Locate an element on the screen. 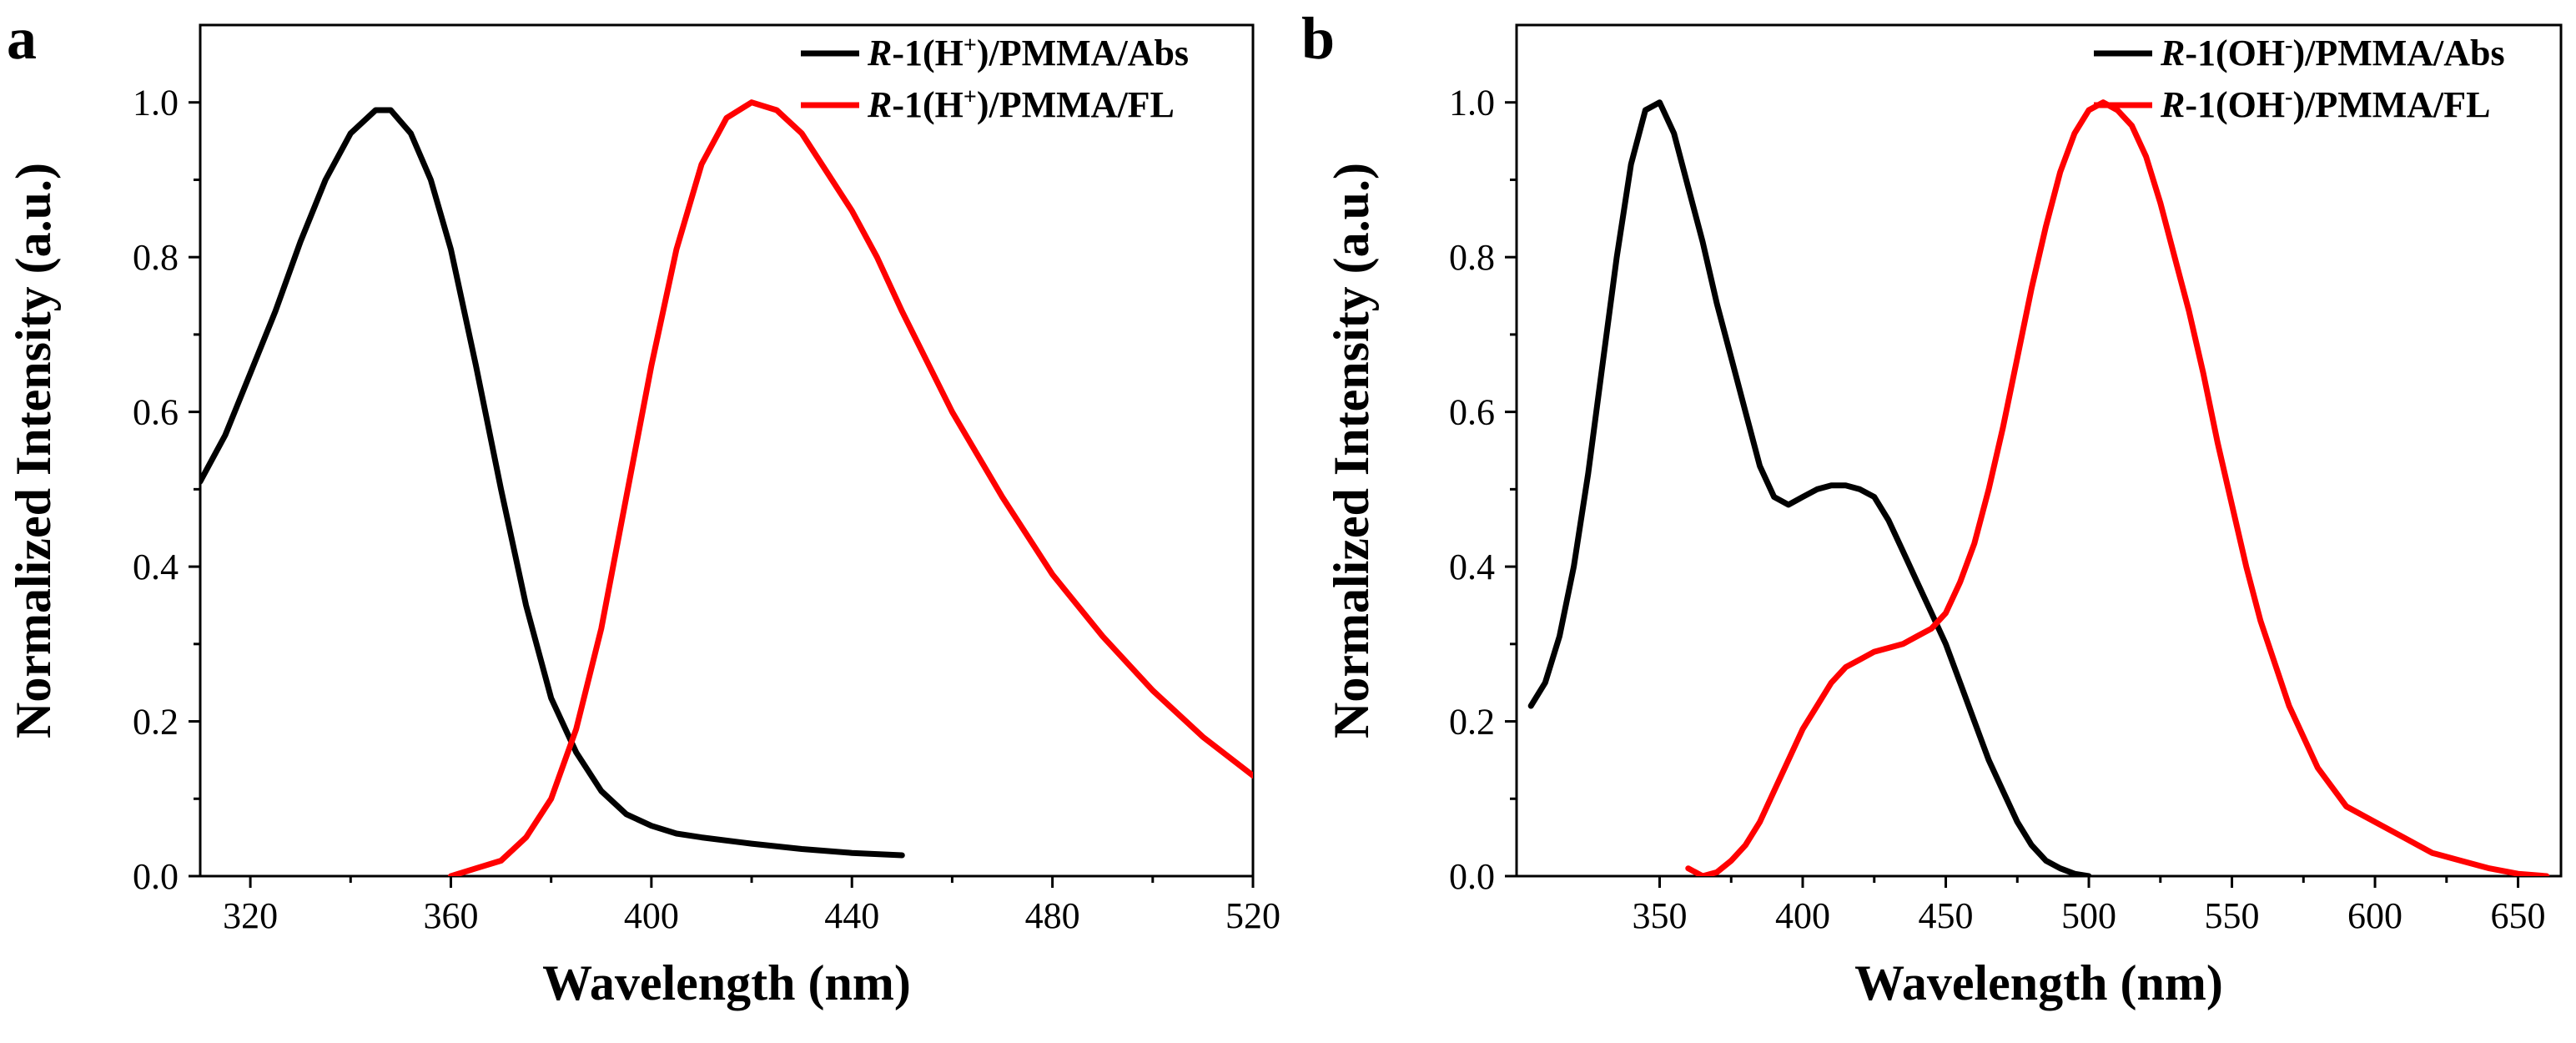 The width and height of the screenshot is (2576, 1043). x-tick-label: 440 is located at coordinates (851, 916).